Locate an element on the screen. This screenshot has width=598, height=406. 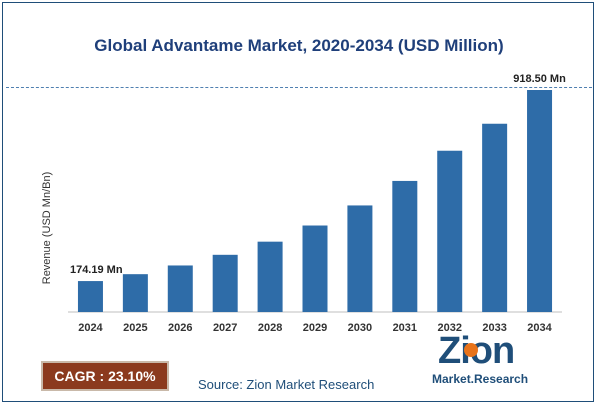
data-label: 174.19 Mn is located at coordinates (96, 270).